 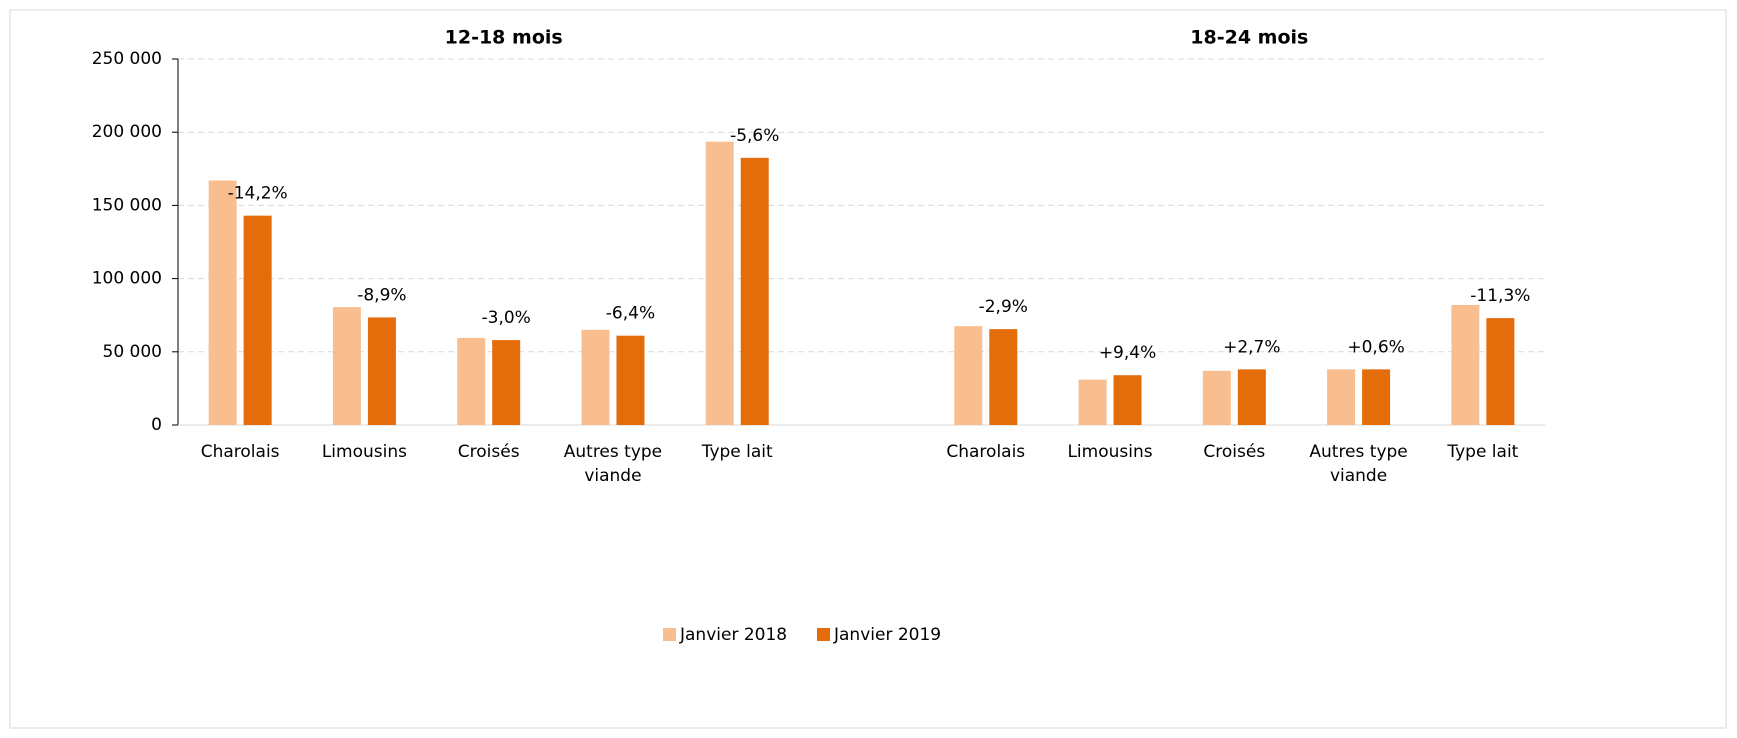 What do you see at coordinates (1251, 347) in the screenshot?
I see `annotation: +2,7%` at bounding box center [1251, 347].